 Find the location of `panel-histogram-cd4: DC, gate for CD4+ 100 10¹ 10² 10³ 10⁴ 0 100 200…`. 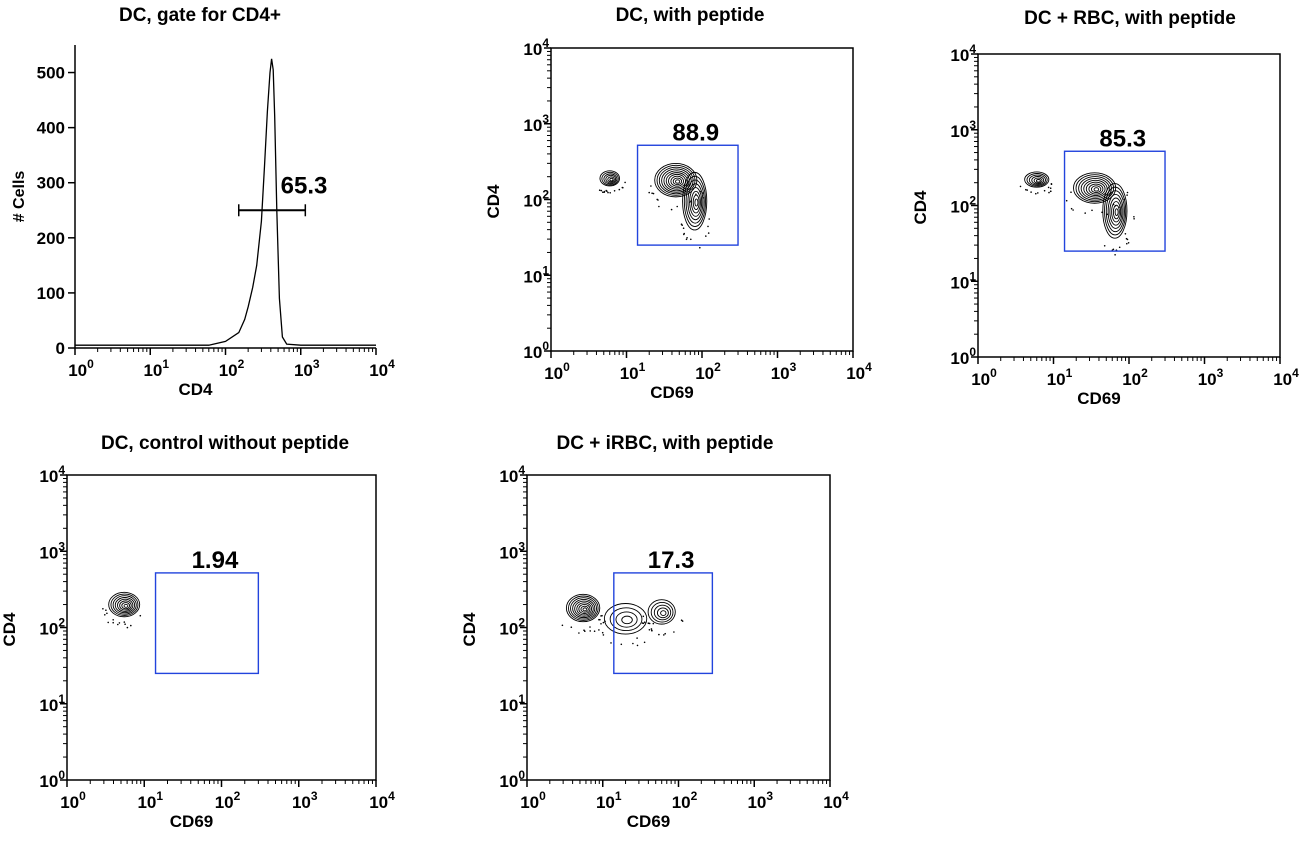

panel-histogram-cd4: DC, gate for CD4+ 100 10¹ 10² 10³ 10⁴ 0 100 200… is located at coordinates (200, 205).